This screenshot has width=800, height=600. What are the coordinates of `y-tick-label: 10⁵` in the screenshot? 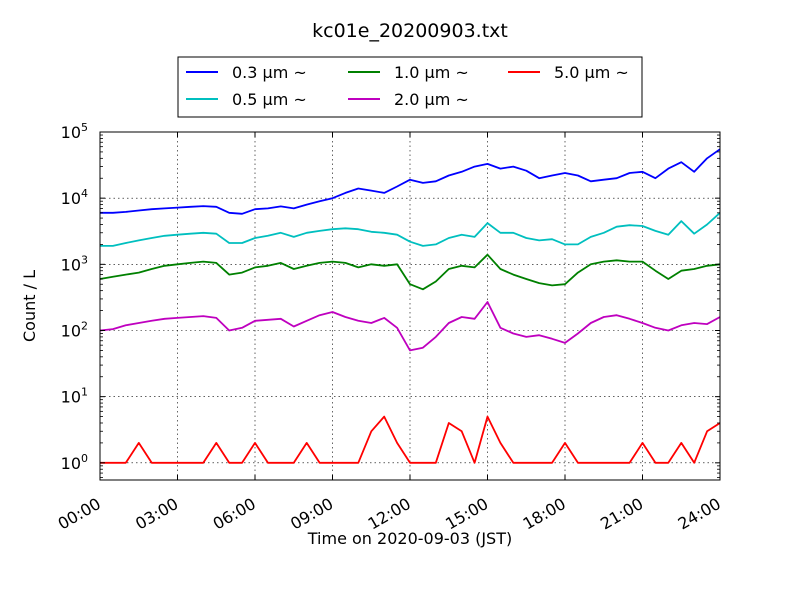 It's located at (74, 131).